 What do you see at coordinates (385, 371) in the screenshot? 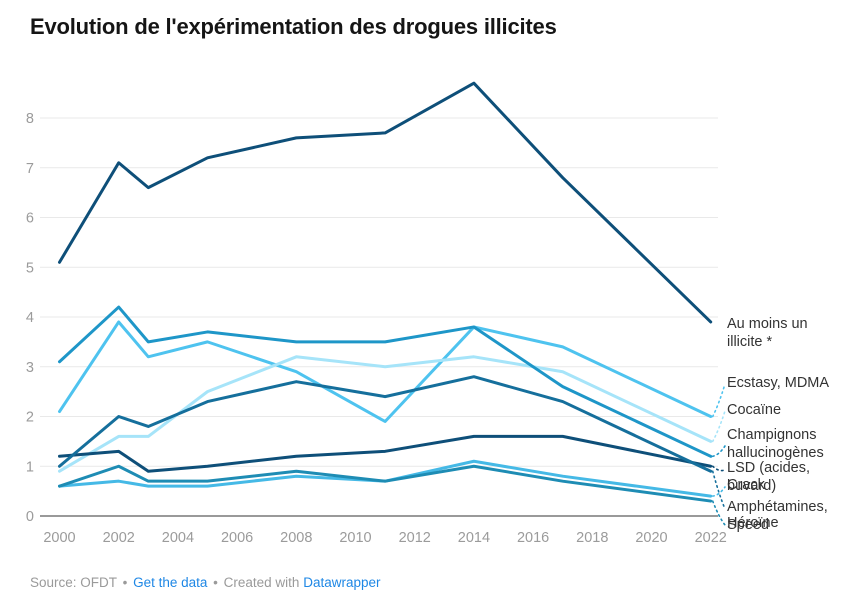
I see `series-line-ecstasy-mdma` at bounding box center [385, 371].